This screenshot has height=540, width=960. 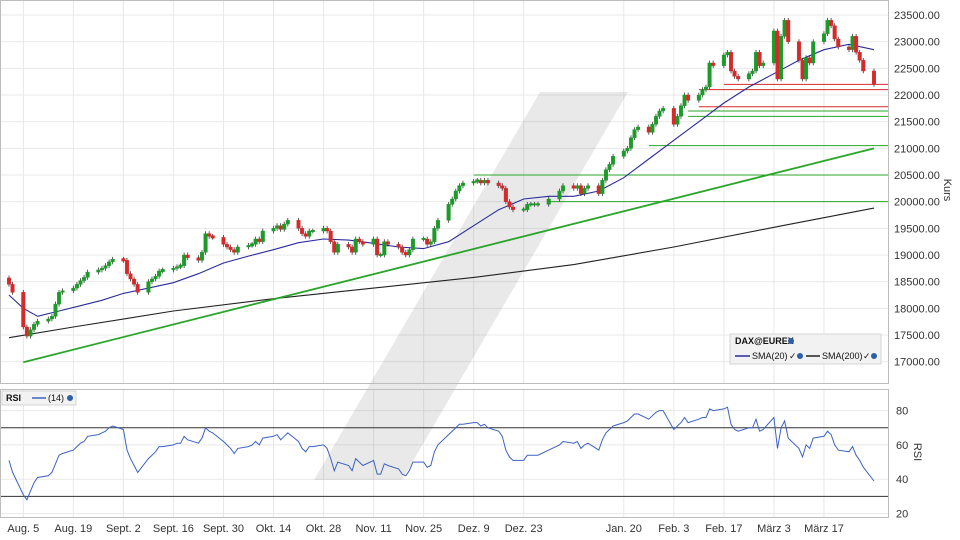 What do you see at coordinates (874, 356) in the screenshot?
I see `legend-sma200-globe-icon` at bounding box center [874, 356].